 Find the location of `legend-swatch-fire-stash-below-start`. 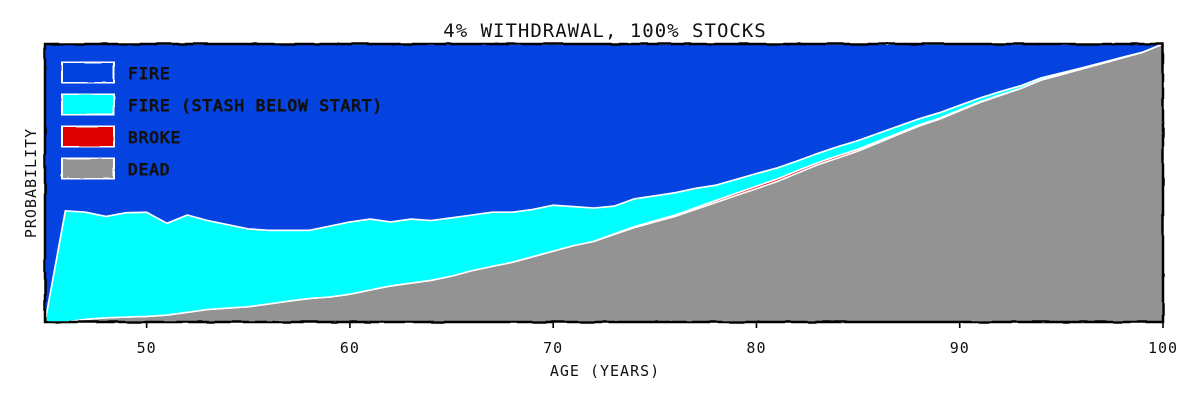

legend-swatch-fire-stash-below-start is located at coordinates (88, 104).